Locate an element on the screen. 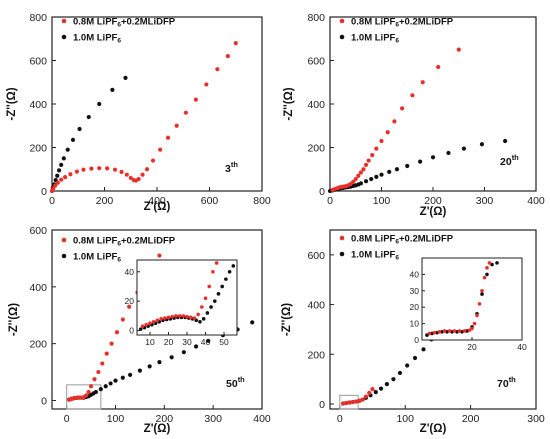  x-axis-label: Z'(Ω) is located at coordinates (157, 207).